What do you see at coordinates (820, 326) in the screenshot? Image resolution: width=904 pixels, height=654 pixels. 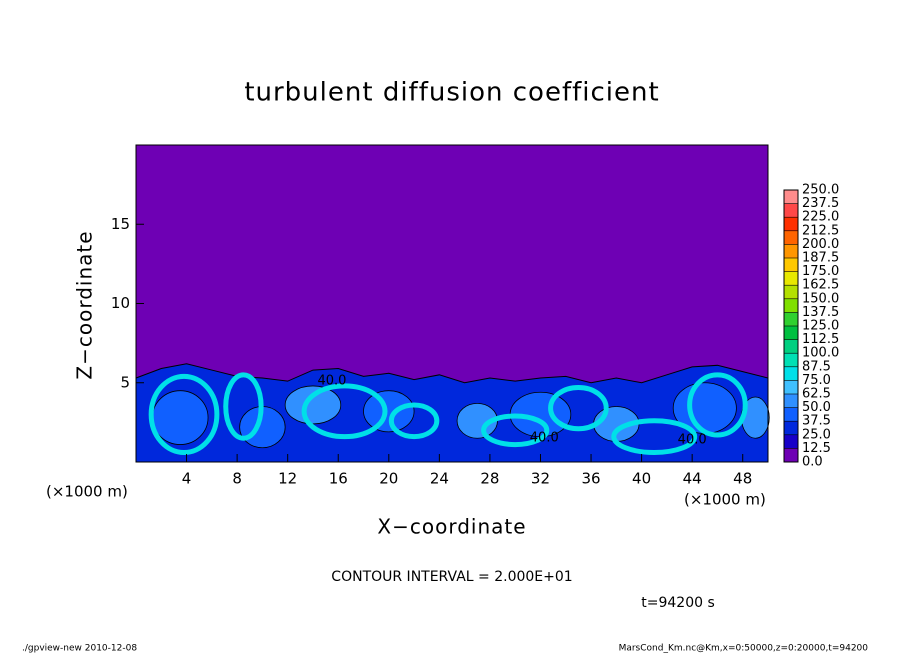 I see `colorbar-label: 125.0` at bounding box center [820, 326].